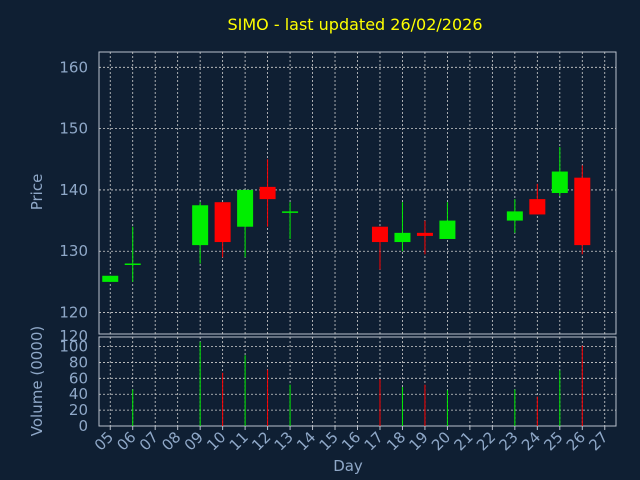 Image resolution: width=640 pixels, height=480 pixels. What do you see at coordinates (73, 190) in the screenshot?
I see `price-tick-label: 140` at bounding box center [73, 190].